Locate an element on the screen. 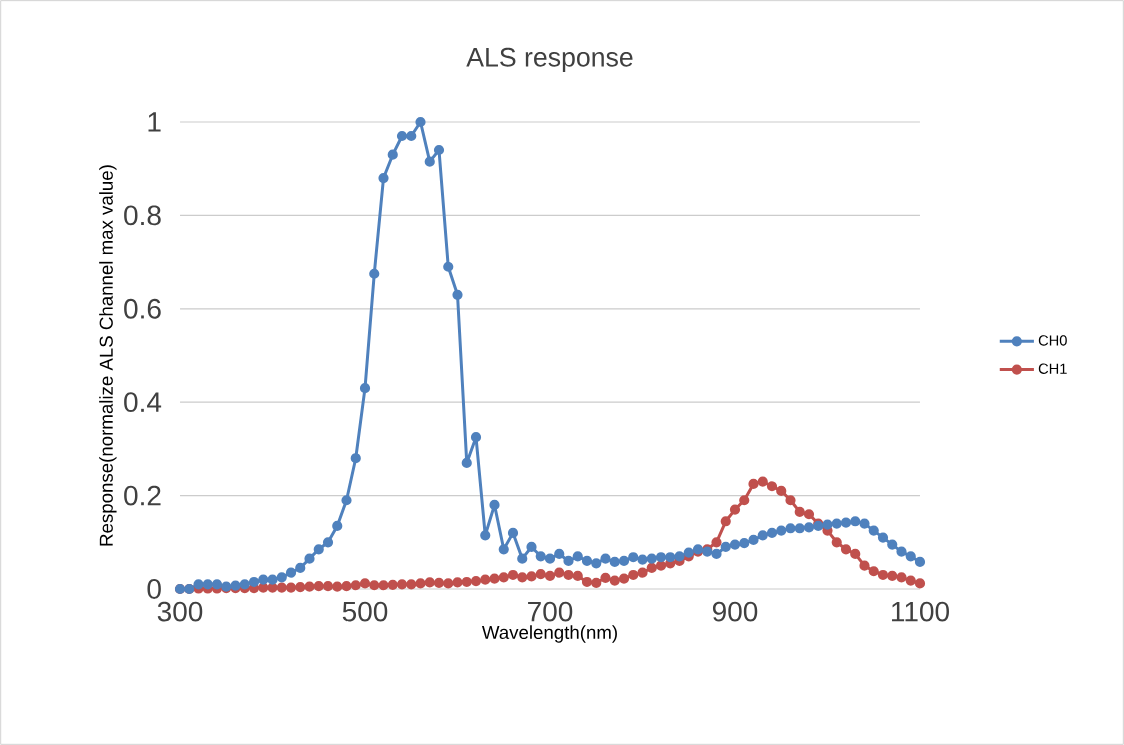 This screenshot has width=1124, height=745. legend-label: CH1 is located at coordinates (1052, 368).